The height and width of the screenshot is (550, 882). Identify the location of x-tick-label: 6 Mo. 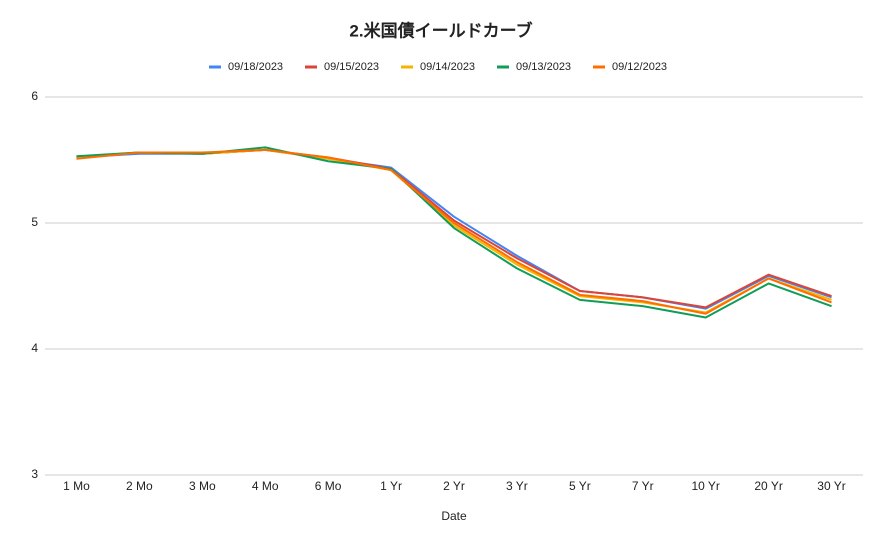
(328, 486).